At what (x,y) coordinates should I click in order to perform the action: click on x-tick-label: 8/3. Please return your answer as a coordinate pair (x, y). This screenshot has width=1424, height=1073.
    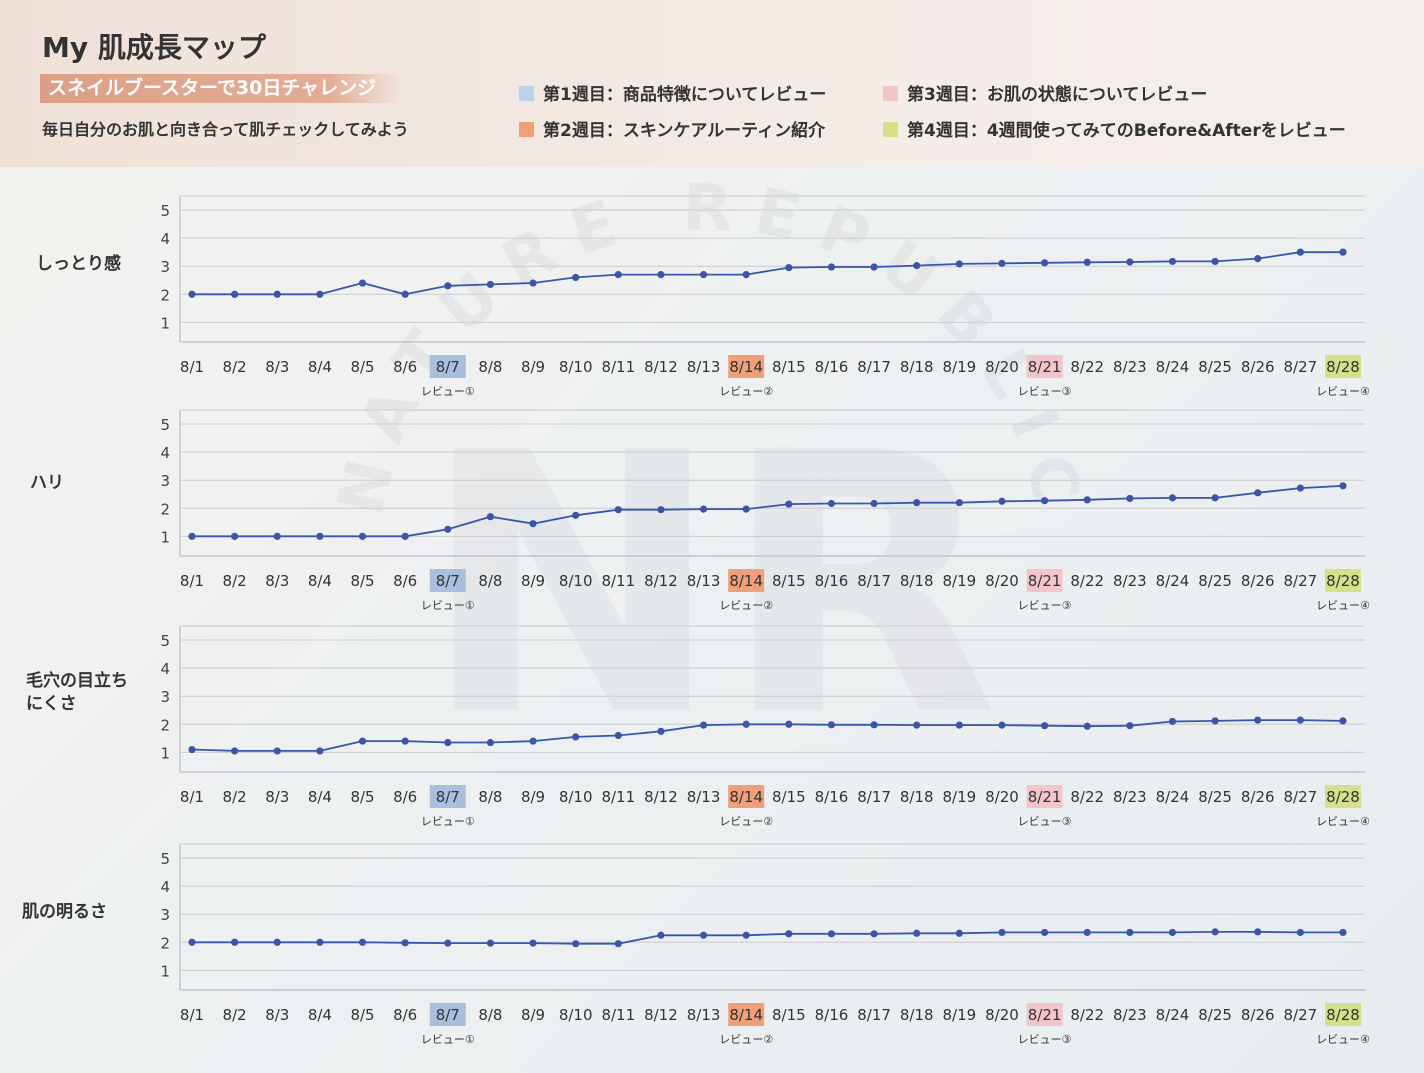
    Looking at the image, I should click on (277, 367).